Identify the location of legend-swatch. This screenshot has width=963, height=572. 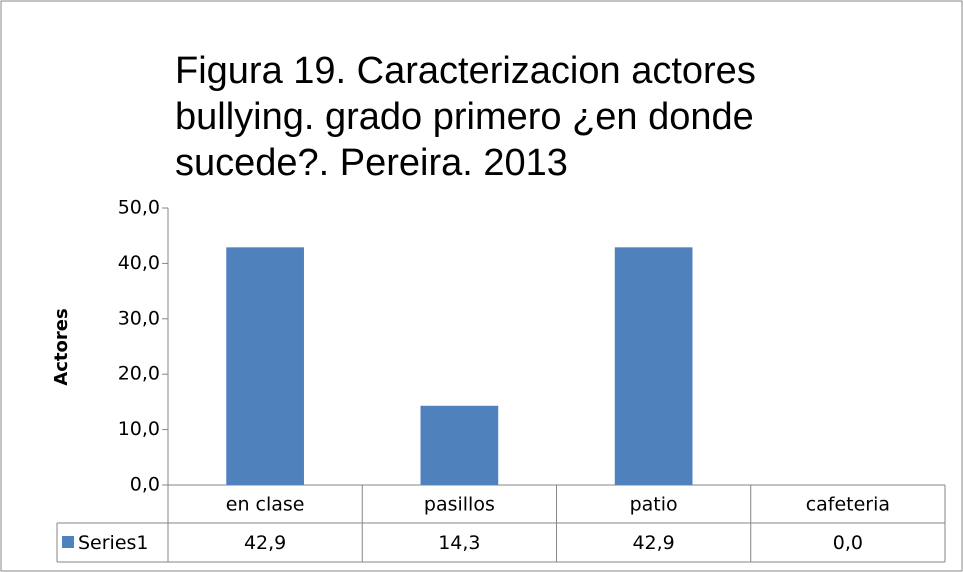
(68, 542).